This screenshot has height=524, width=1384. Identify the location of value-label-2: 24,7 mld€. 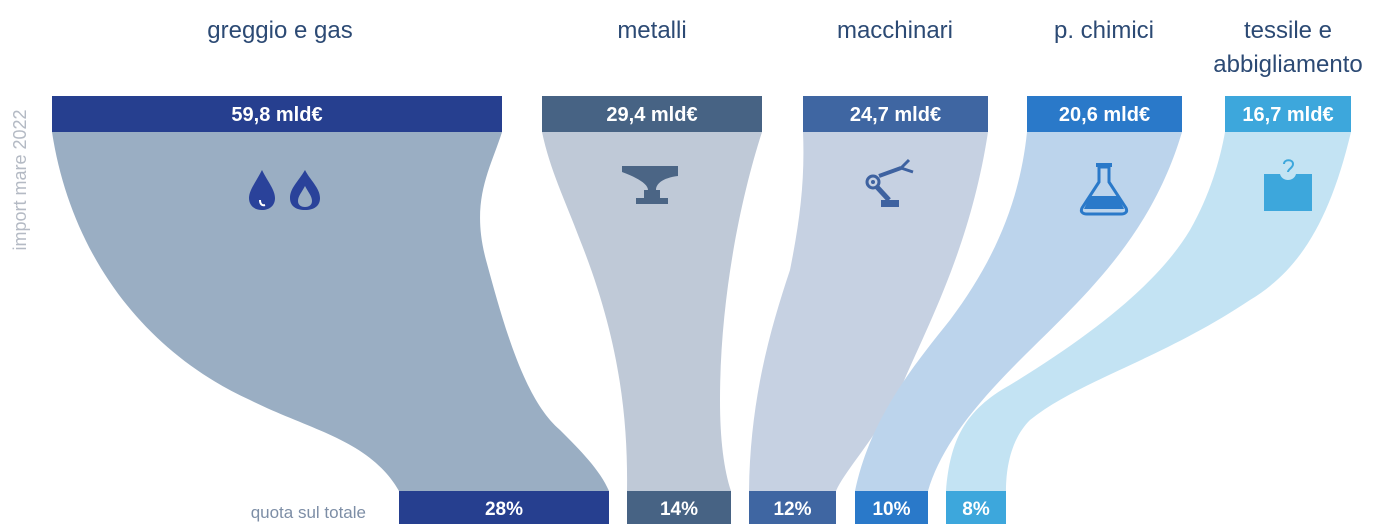
(895, 115).